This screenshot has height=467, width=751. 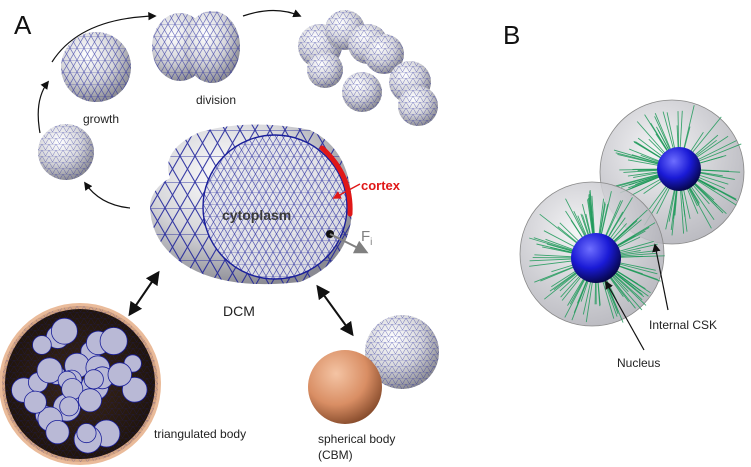 I want to click on label-nucleus: Nucleus, so click(x=638, y=363).